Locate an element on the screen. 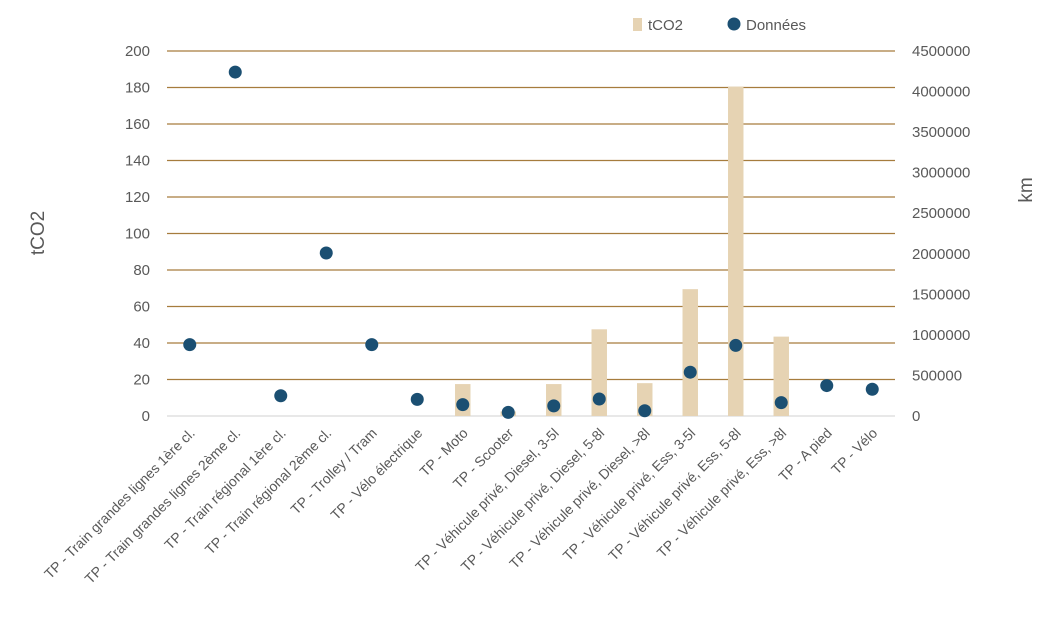  right-tick-label: 2000000 is located at coordinates (941, 254).